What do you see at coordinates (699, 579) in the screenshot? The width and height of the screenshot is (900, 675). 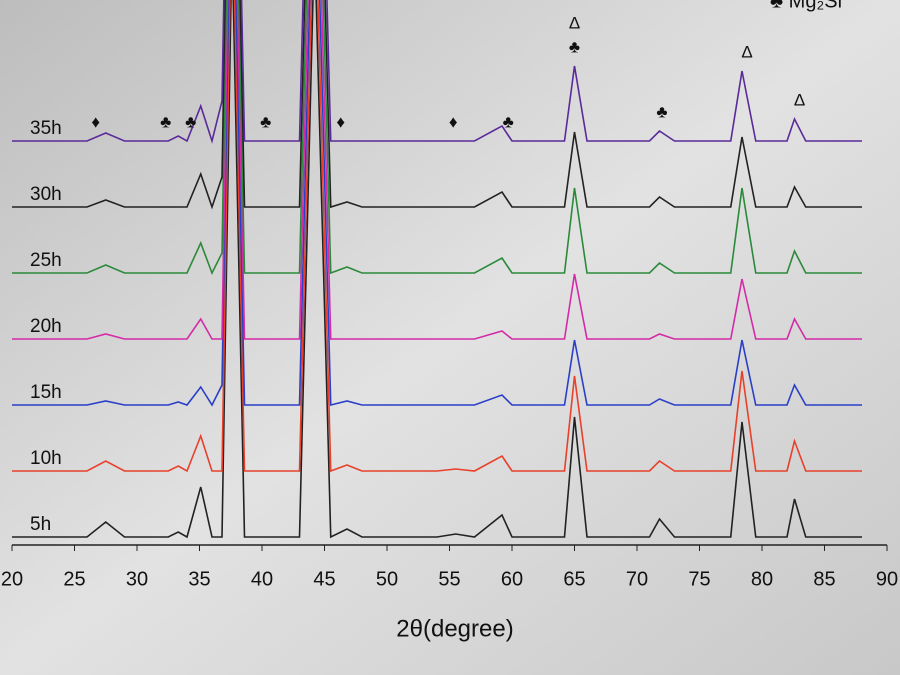 I see `x-tick-label: 75` at bounding box center [699, 579].